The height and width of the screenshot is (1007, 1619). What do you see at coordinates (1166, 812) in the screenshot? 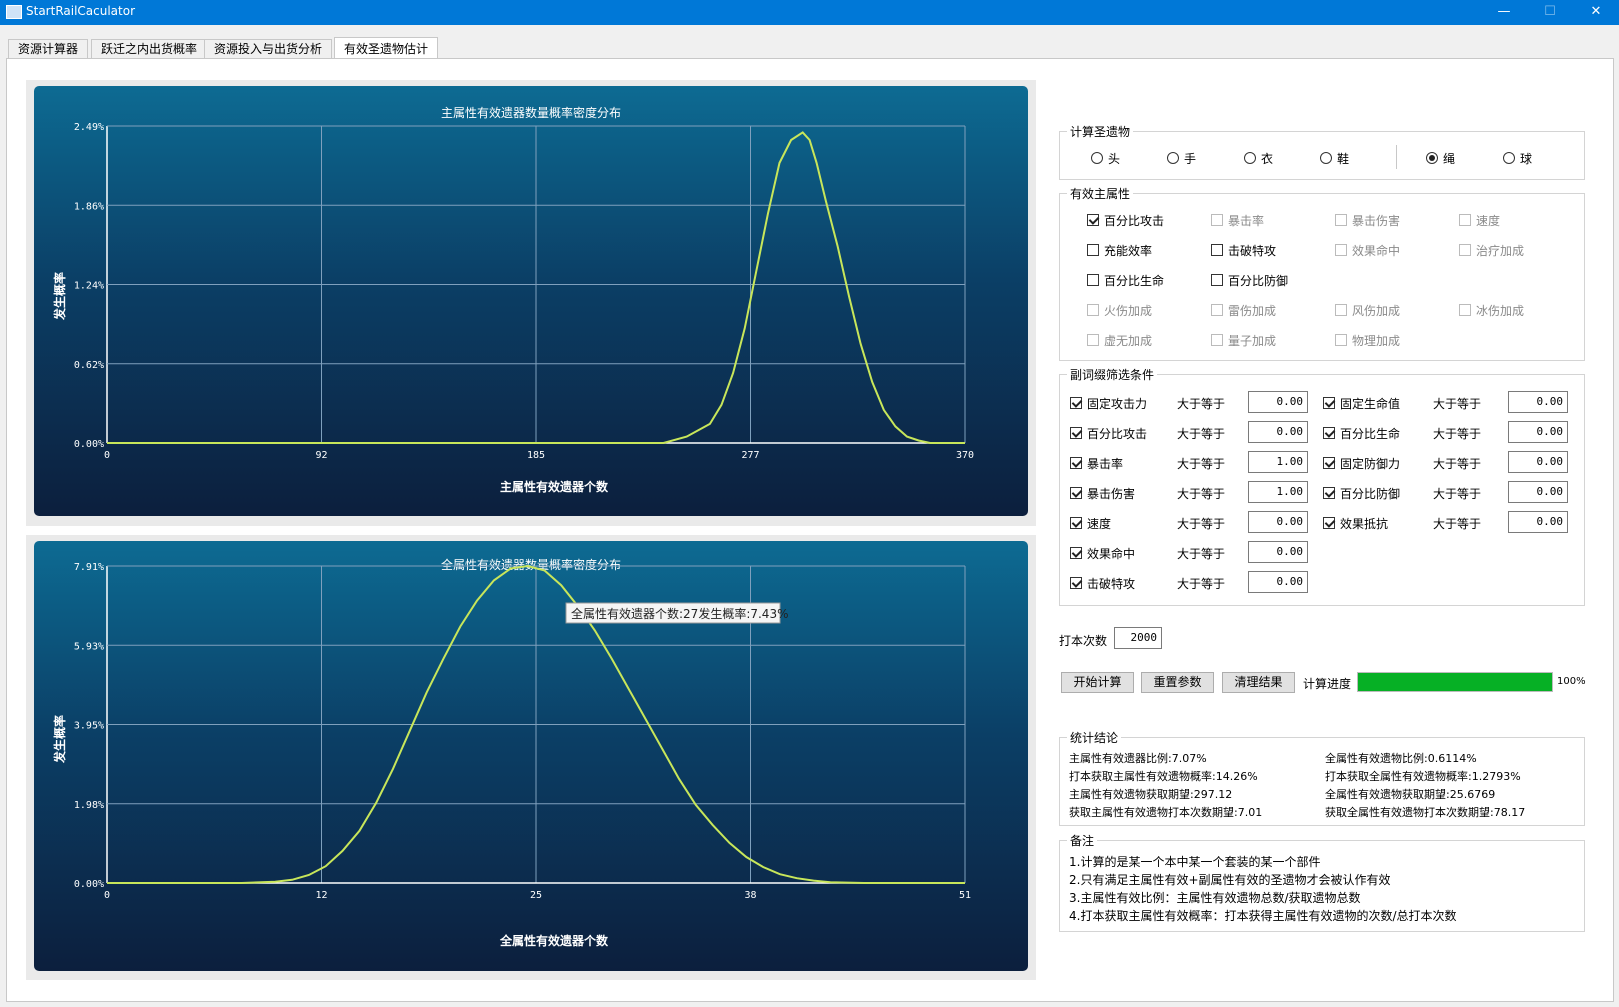
I see `stat-main-line: 获取主属性有效遗物打本次数期望:7.01` at bounding box center [1166, 812].